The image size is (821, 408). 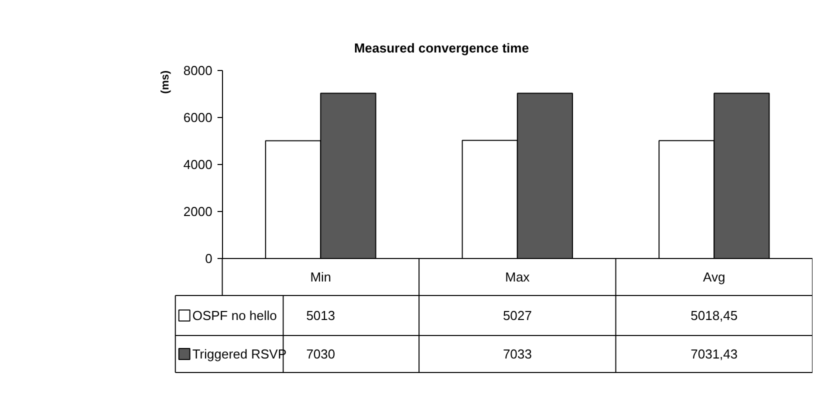 I want to click on y-tick-label: 6000, so click(x=197, y=117).